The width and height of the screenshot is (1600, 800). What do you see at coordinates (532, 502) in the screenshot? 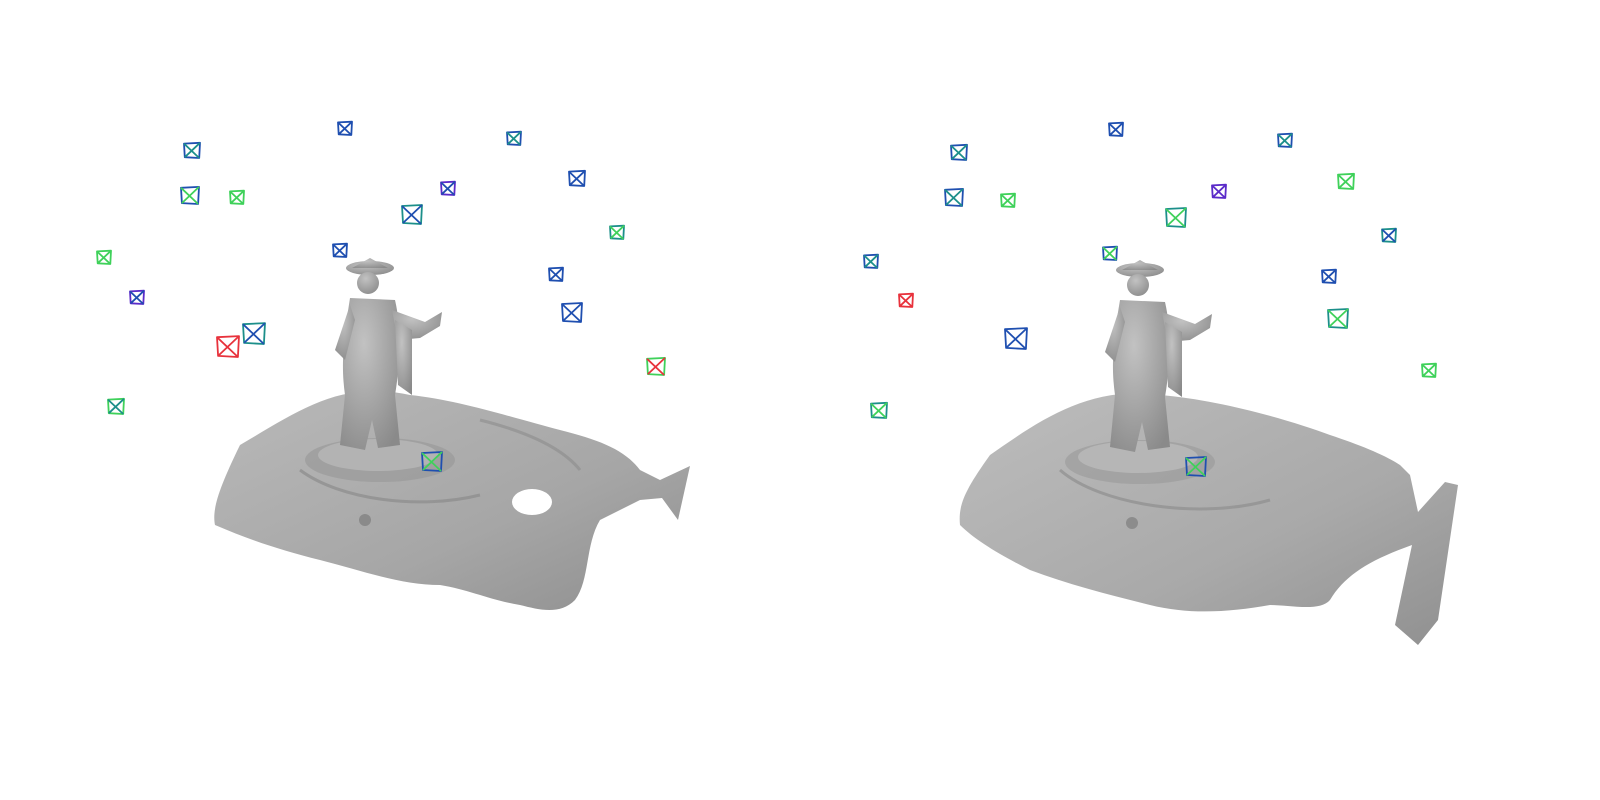
I see `left-base-hole` at bounding box center [532, 502].